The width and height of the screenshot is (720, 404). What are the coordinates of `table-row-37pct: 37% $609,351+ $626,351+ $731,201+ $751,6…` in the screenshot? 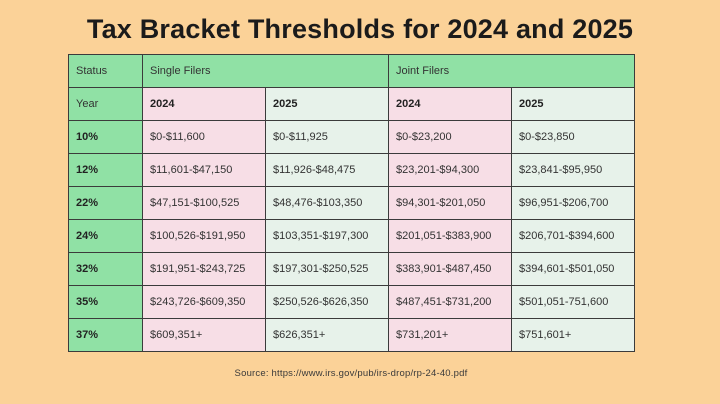 It's located at (351, 335).